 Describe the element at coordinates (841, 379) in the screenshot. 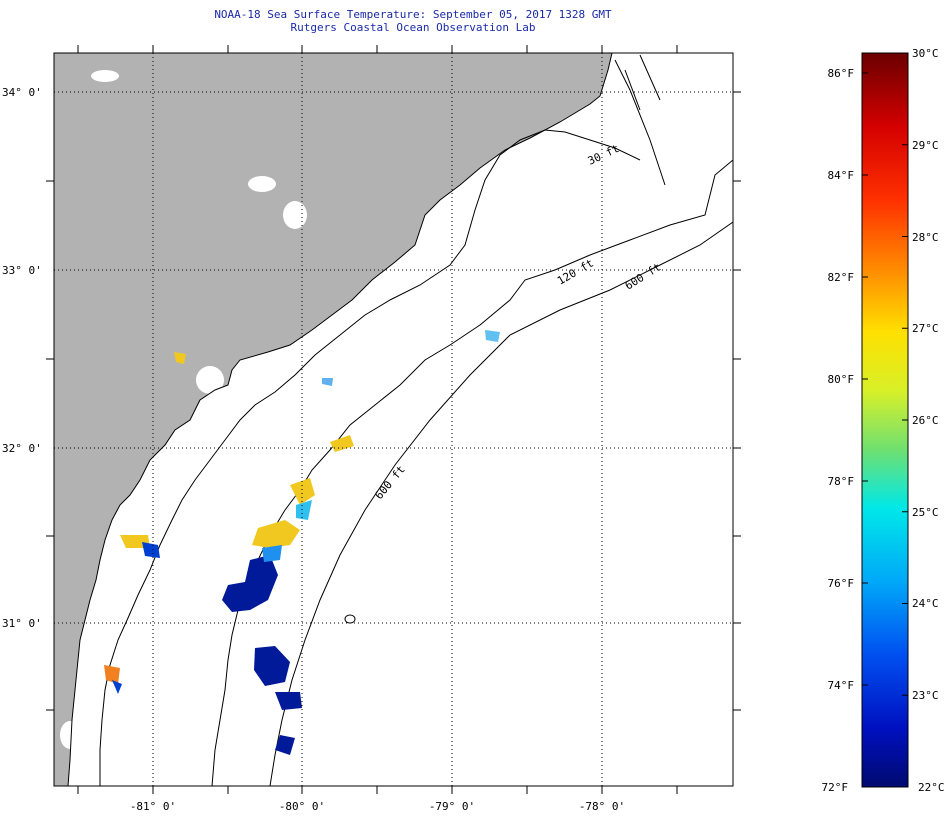

I see `cb-f-label-80: 80°F` at that location.